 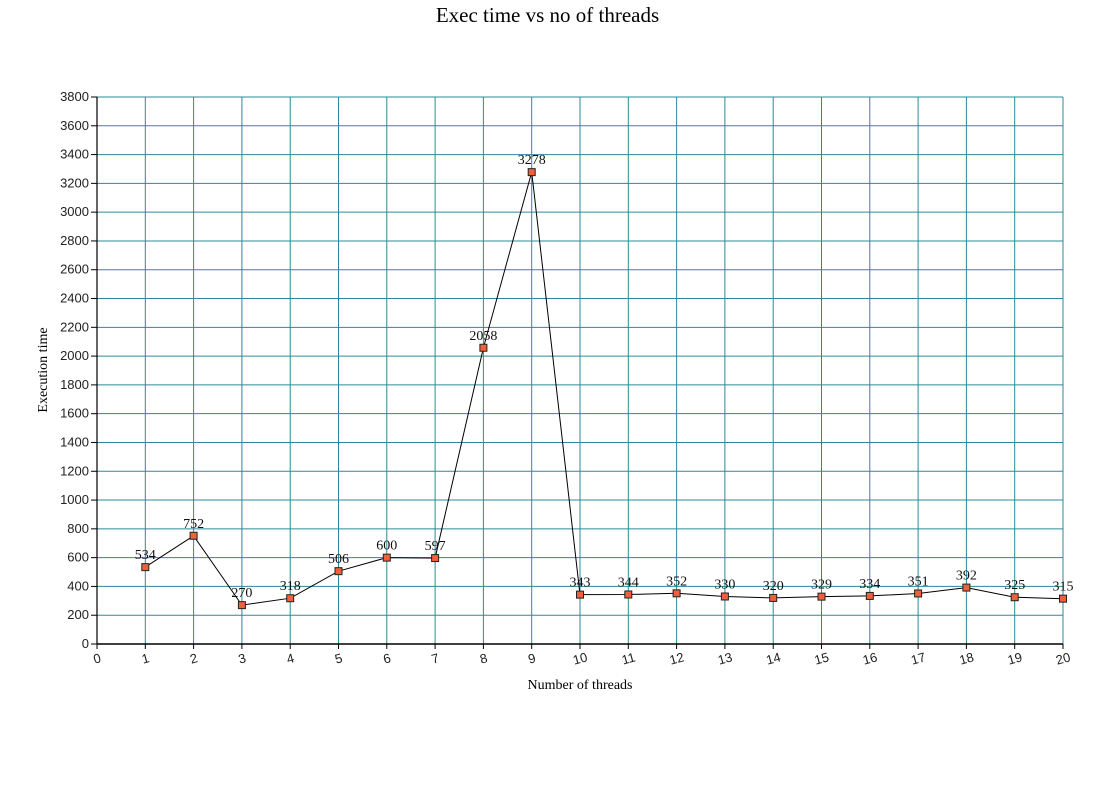 What do you see at coordinates (869, 584) in the screenshot?
I see `data-label: 334` at bounding box center [869, 584].